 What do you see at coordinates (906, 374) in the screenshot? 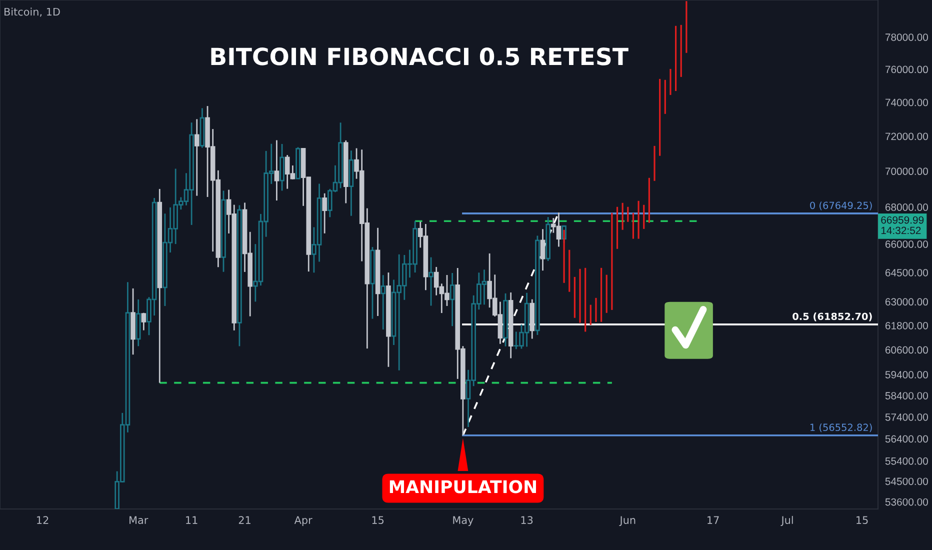
I see `y-tick-label: 59400.00` at bounding box center [906, 374].